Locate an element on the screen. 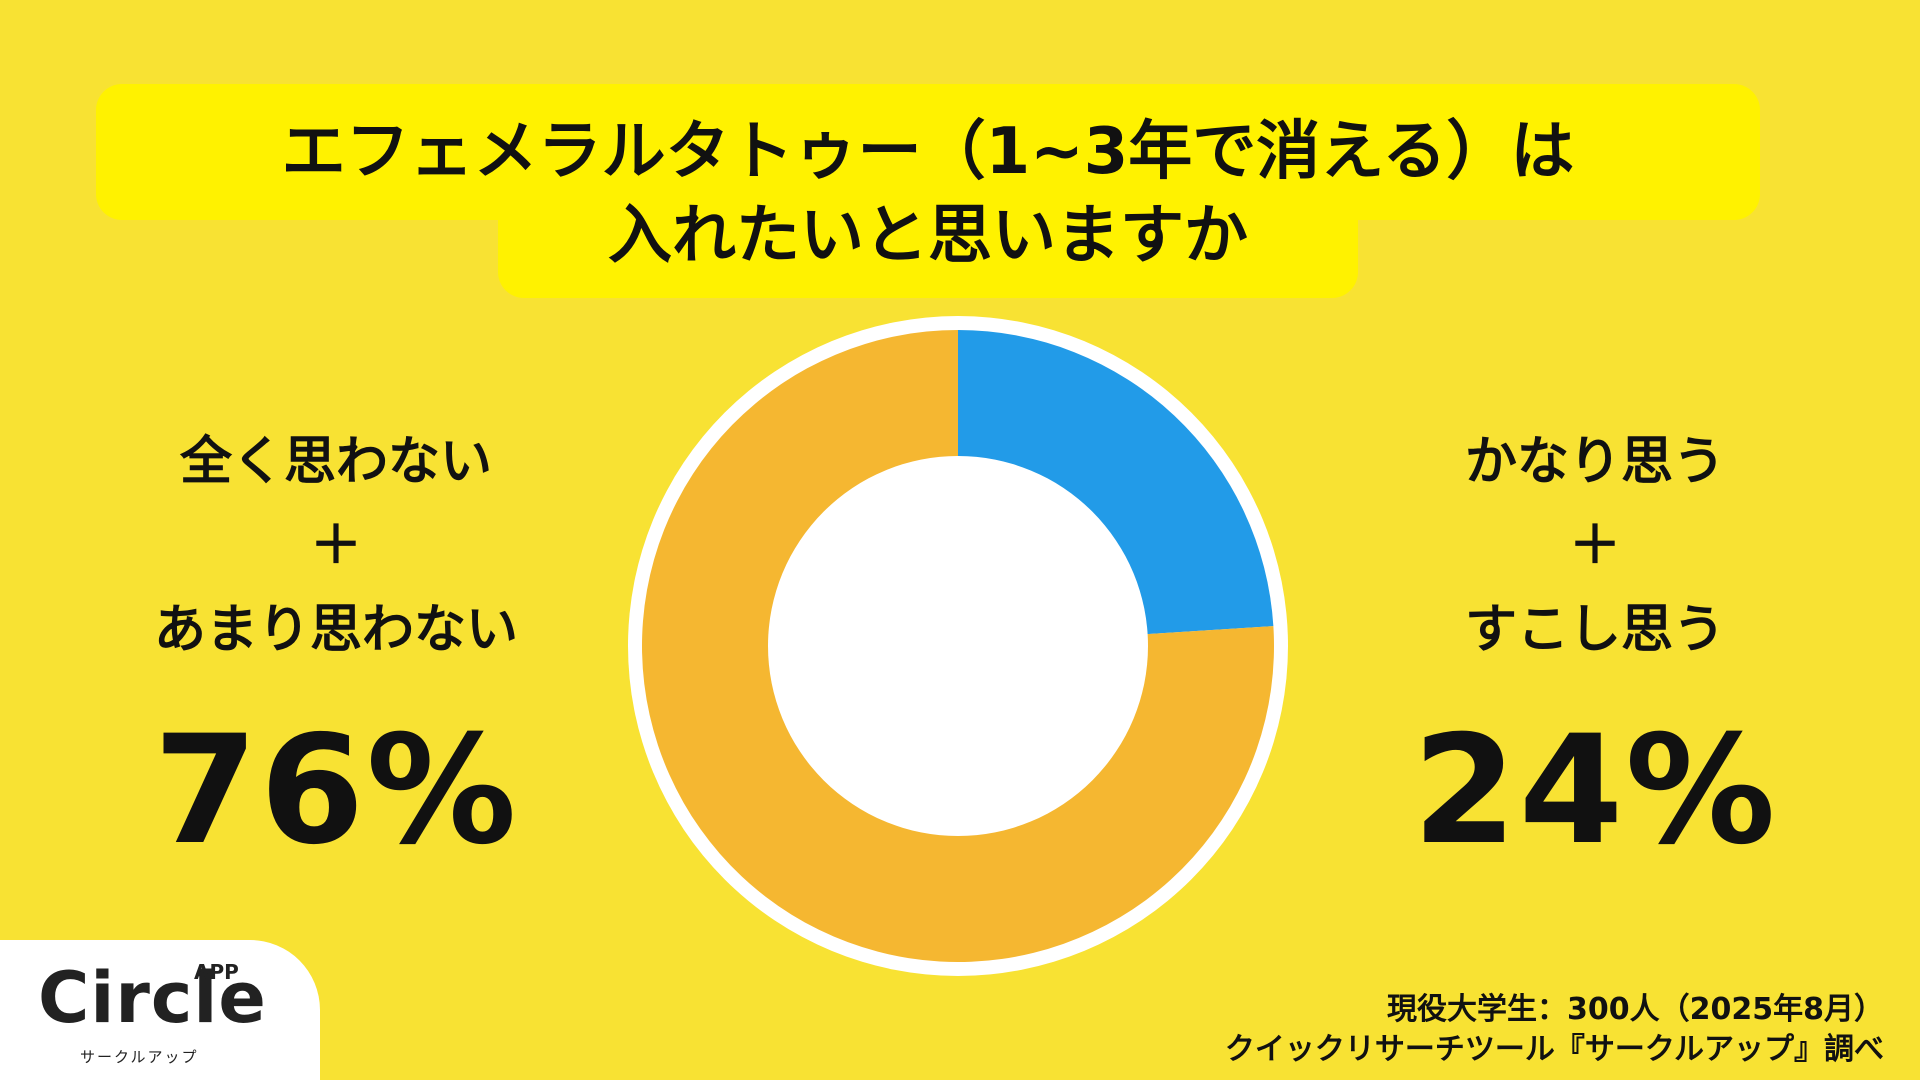 The height and width of the screenshot is (1080, 1920). left-label-1: 全く思わない is located at coordinates (335, 462).